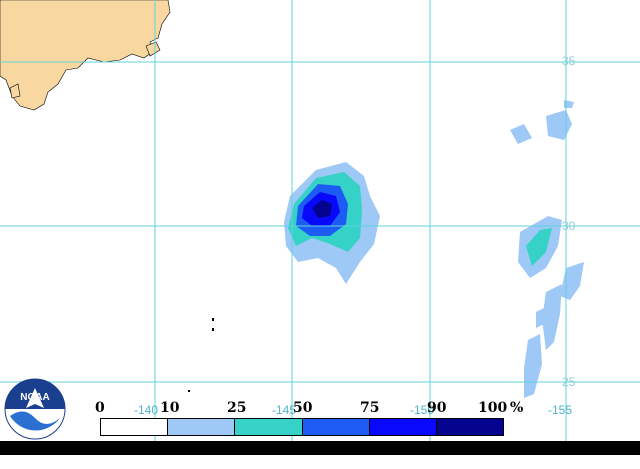 Image resolution: width=640 pixels, height=469 pixels. What do you see at coordinates (539, 247) in the screenshot?
I see `prob-25-area` at bounding box center [539, 247].